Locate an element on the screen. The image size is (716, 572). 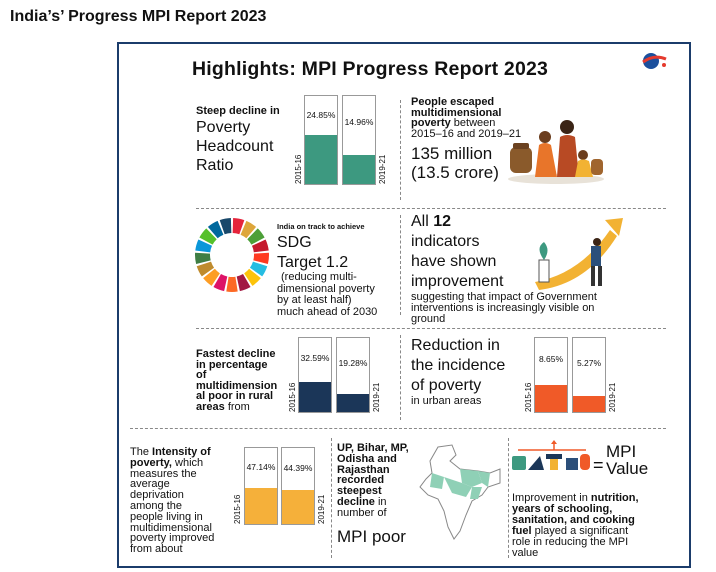
bar-value-label: 44.39% is located at coordinates (298, 468).